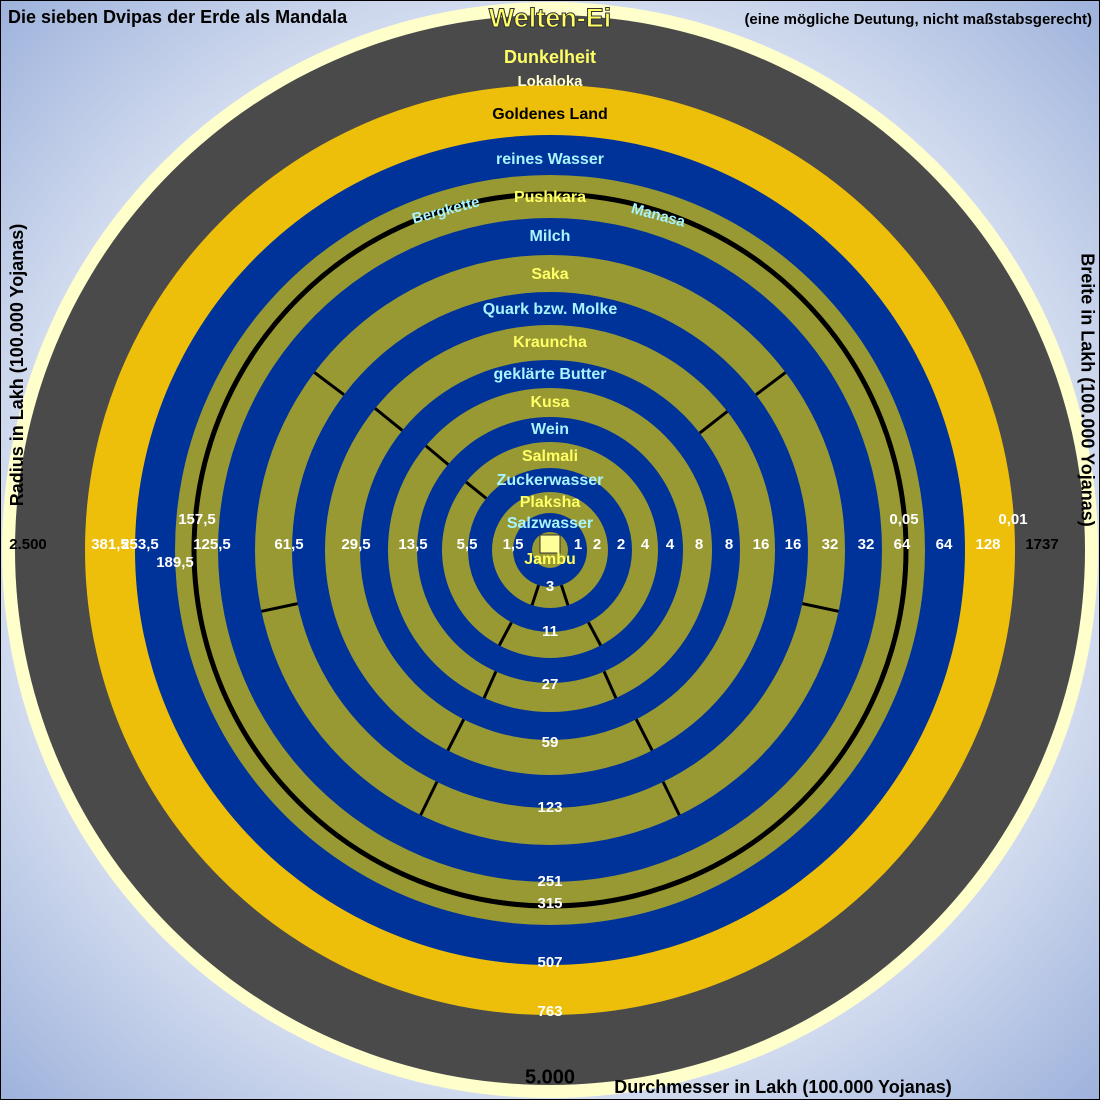  I want to click on ring-label: Goldenes Land, so click(550, 114).